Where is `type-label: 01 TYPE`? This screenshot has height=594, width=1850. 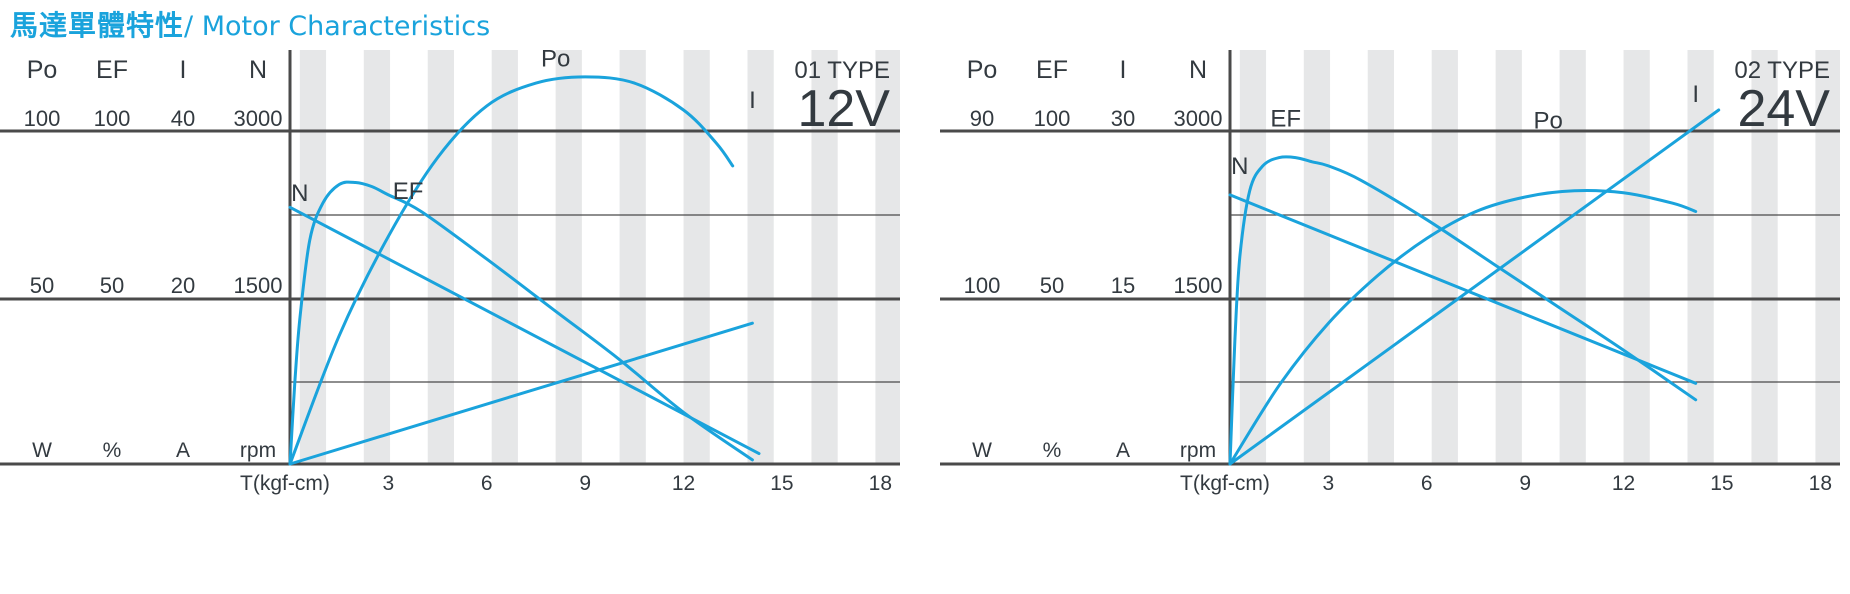
type-label: 01 TYPE is located at coordinates (842, 70).